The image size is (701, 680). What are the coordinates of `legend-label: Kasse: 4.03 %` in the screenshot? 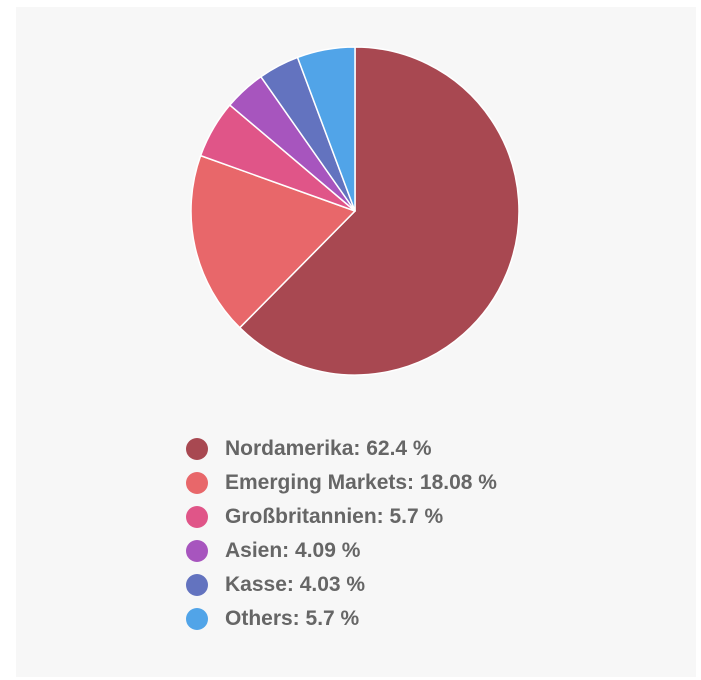 It's located at (295, 584).